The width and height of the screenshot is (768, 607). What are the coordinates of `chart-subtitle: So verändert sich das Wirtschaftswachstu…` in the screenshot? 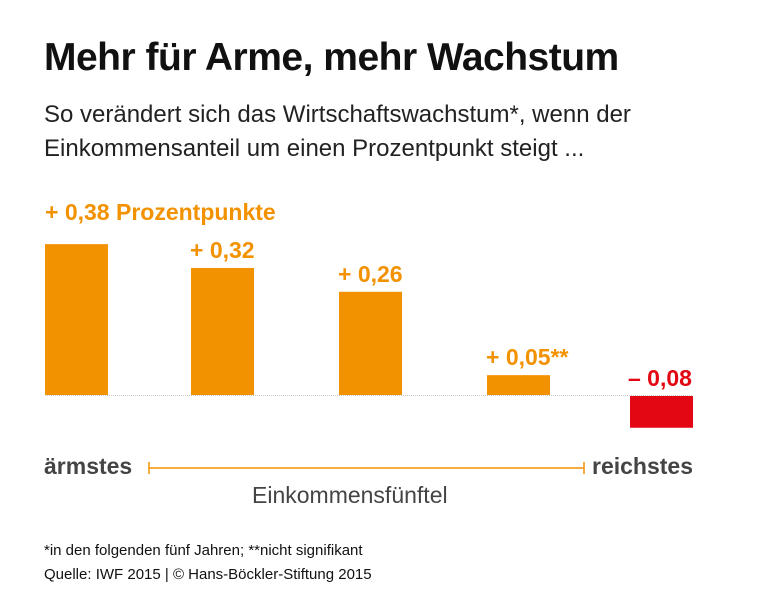 It's located at (337, 131).